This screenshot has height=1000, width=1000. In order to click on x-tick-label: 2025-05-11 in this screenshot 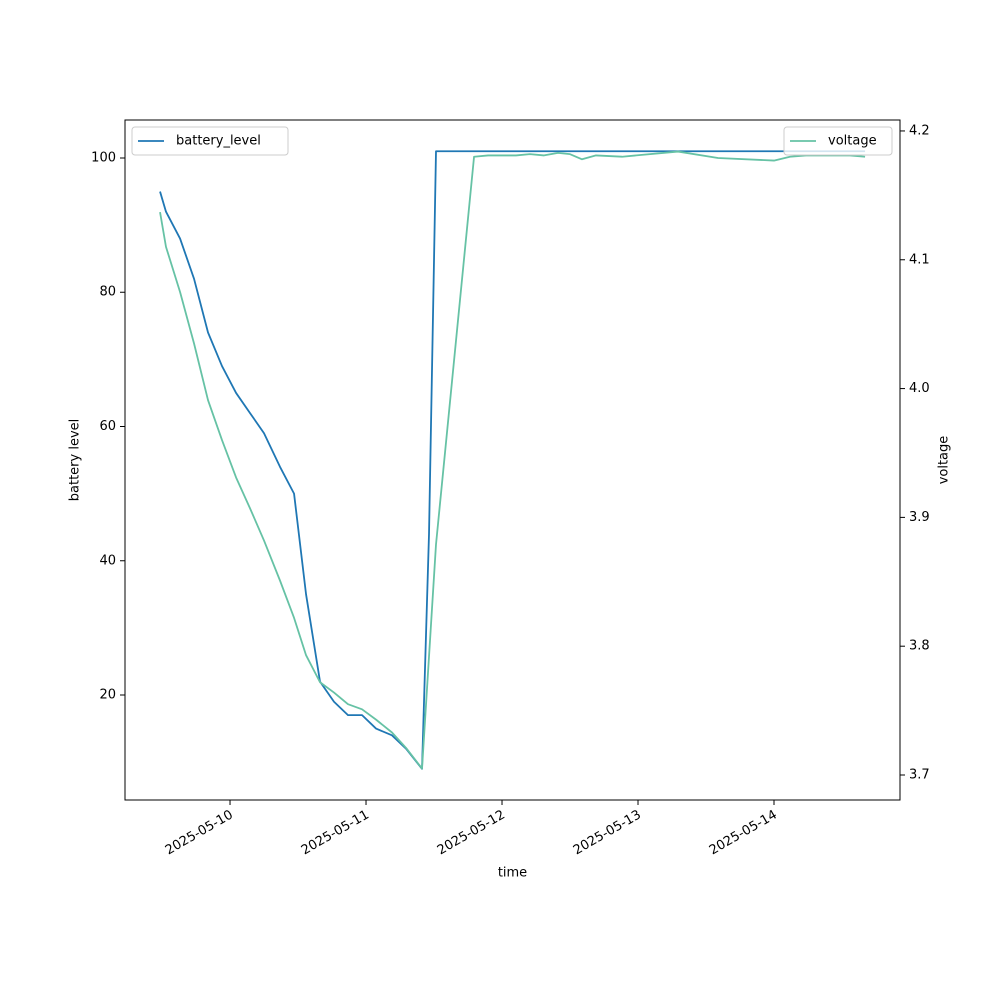, I will do `click(335, 833)`.